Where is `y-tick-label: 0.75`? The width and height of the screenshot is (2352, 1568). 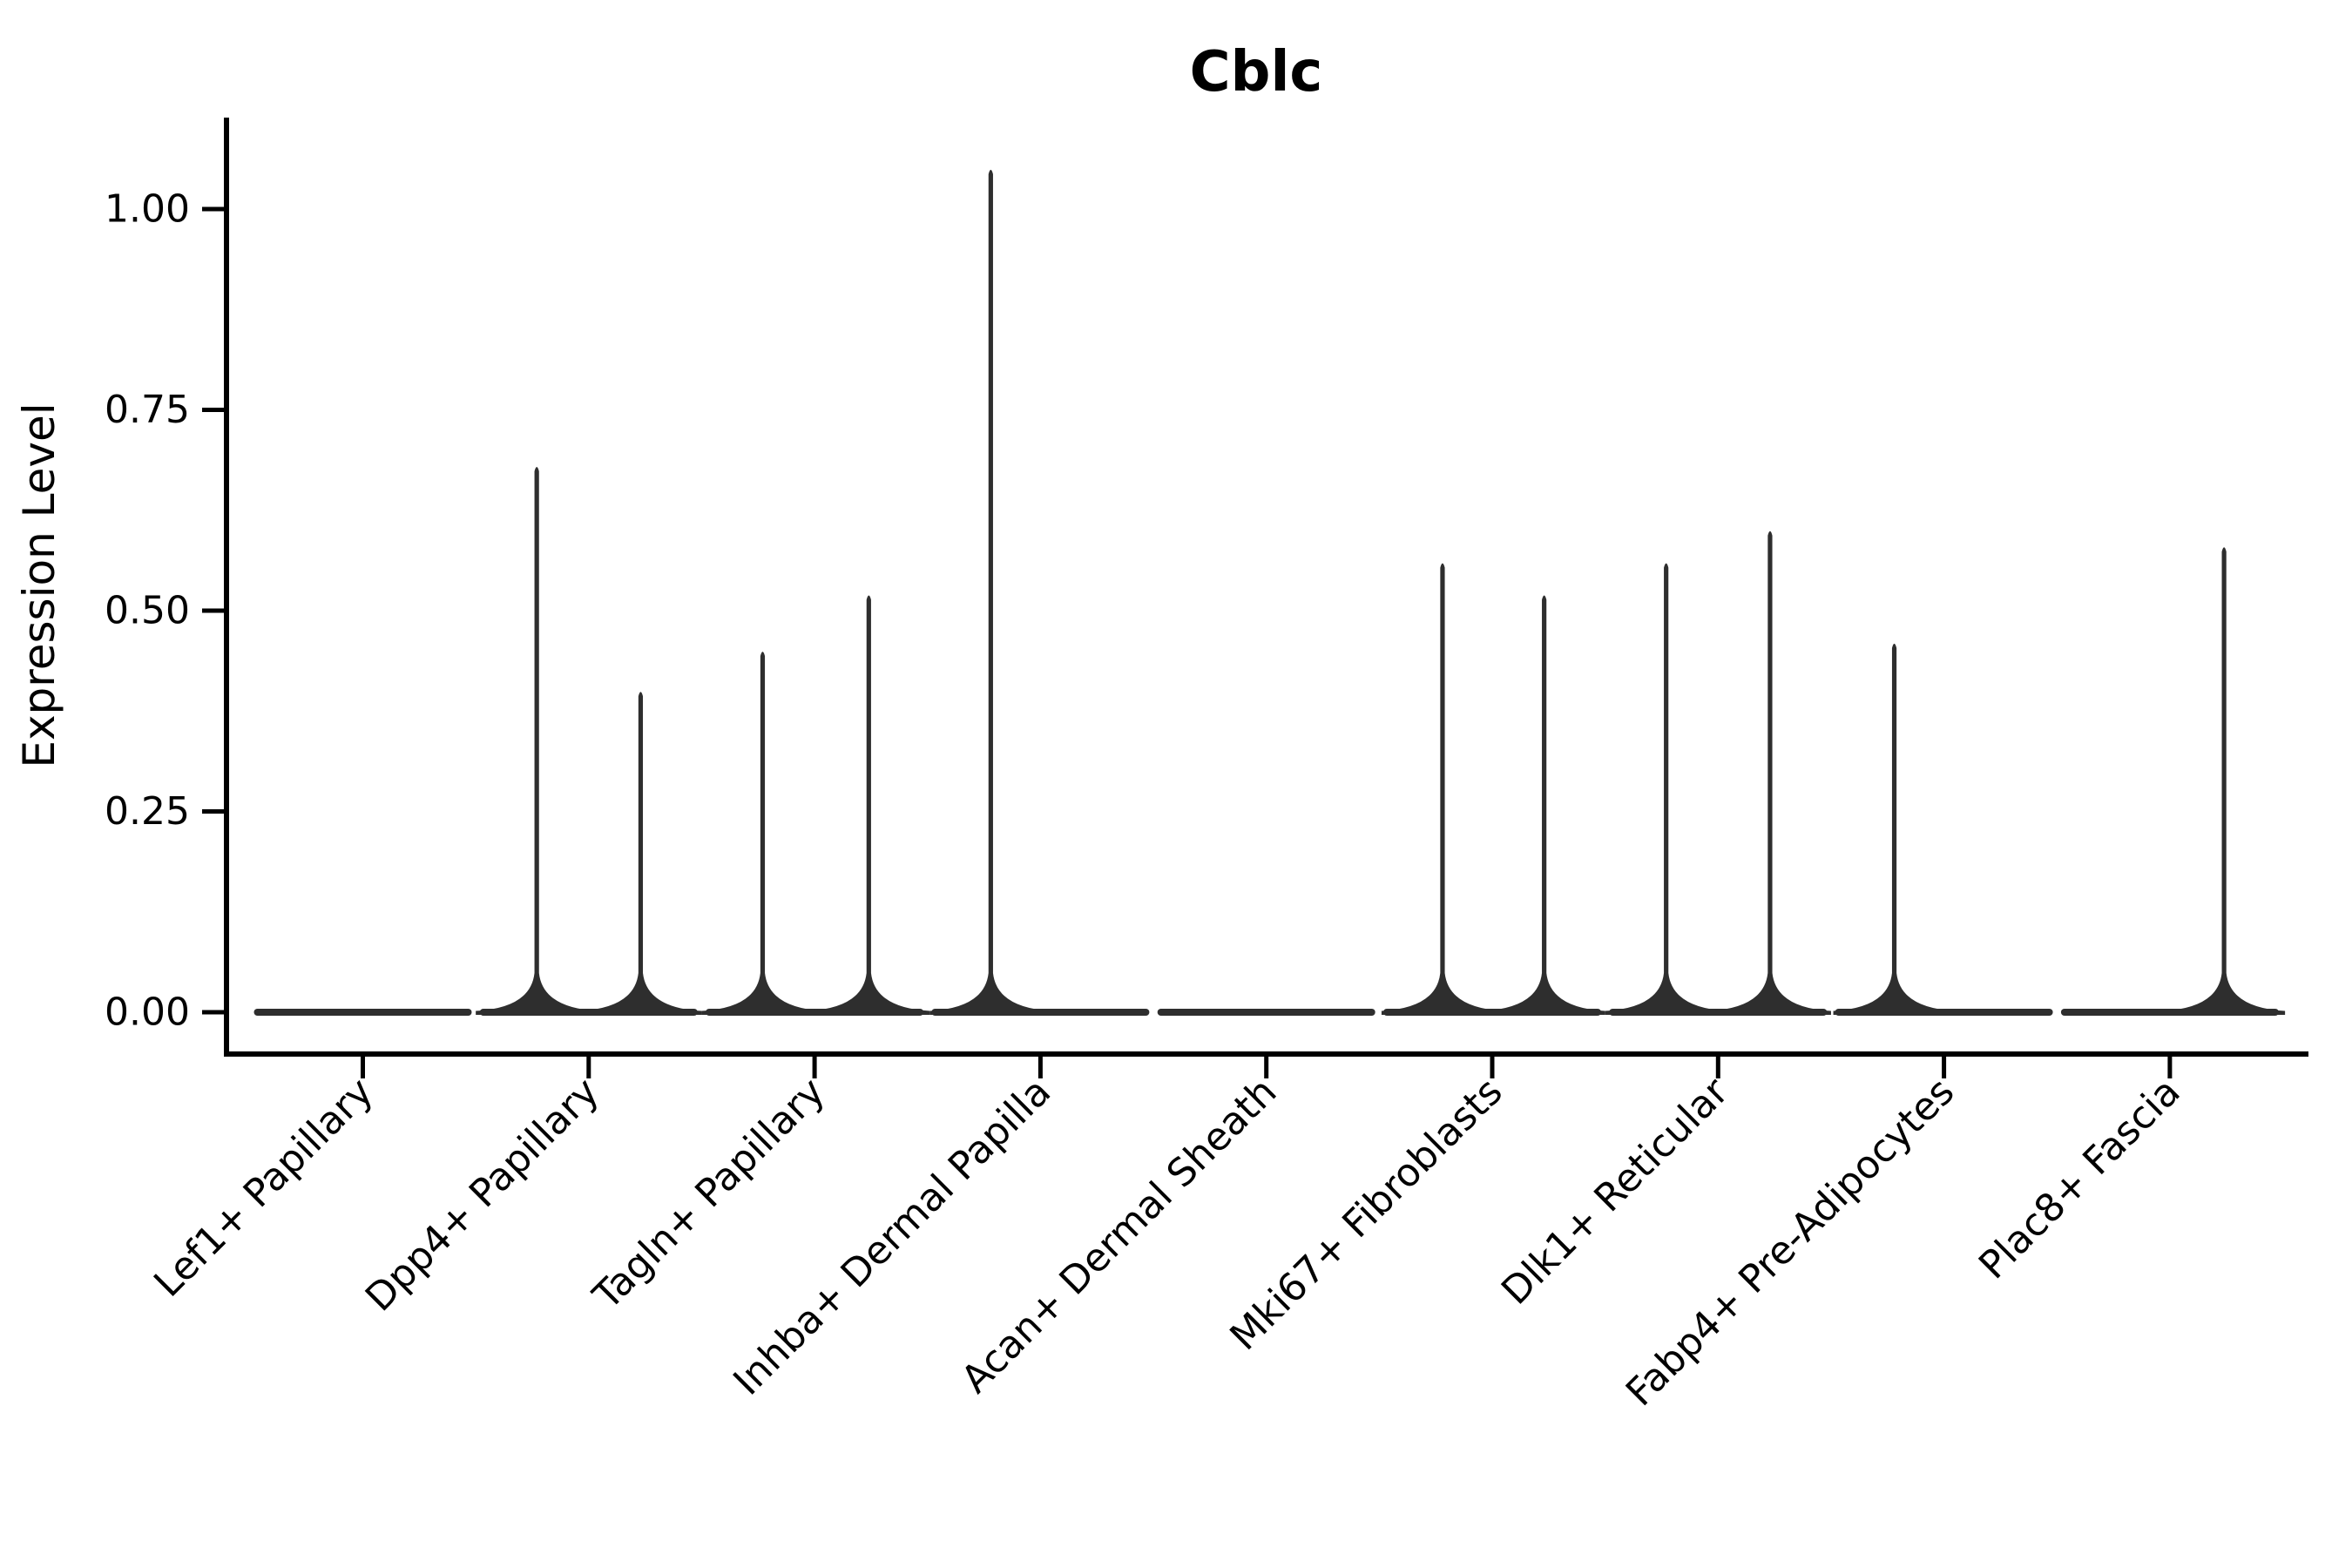 y-tick-label: 0.75 is located at coordinates (147, 410).